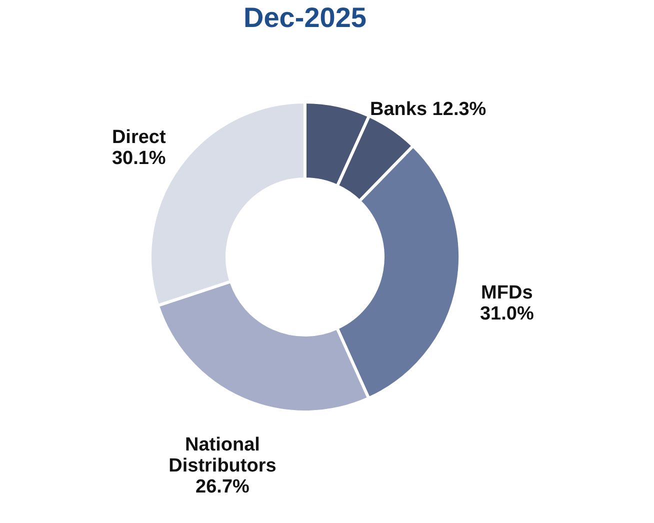 The width and height of the screenshot is (654, 523). I want to click on data-label: 31.0%, so click(507, 314).